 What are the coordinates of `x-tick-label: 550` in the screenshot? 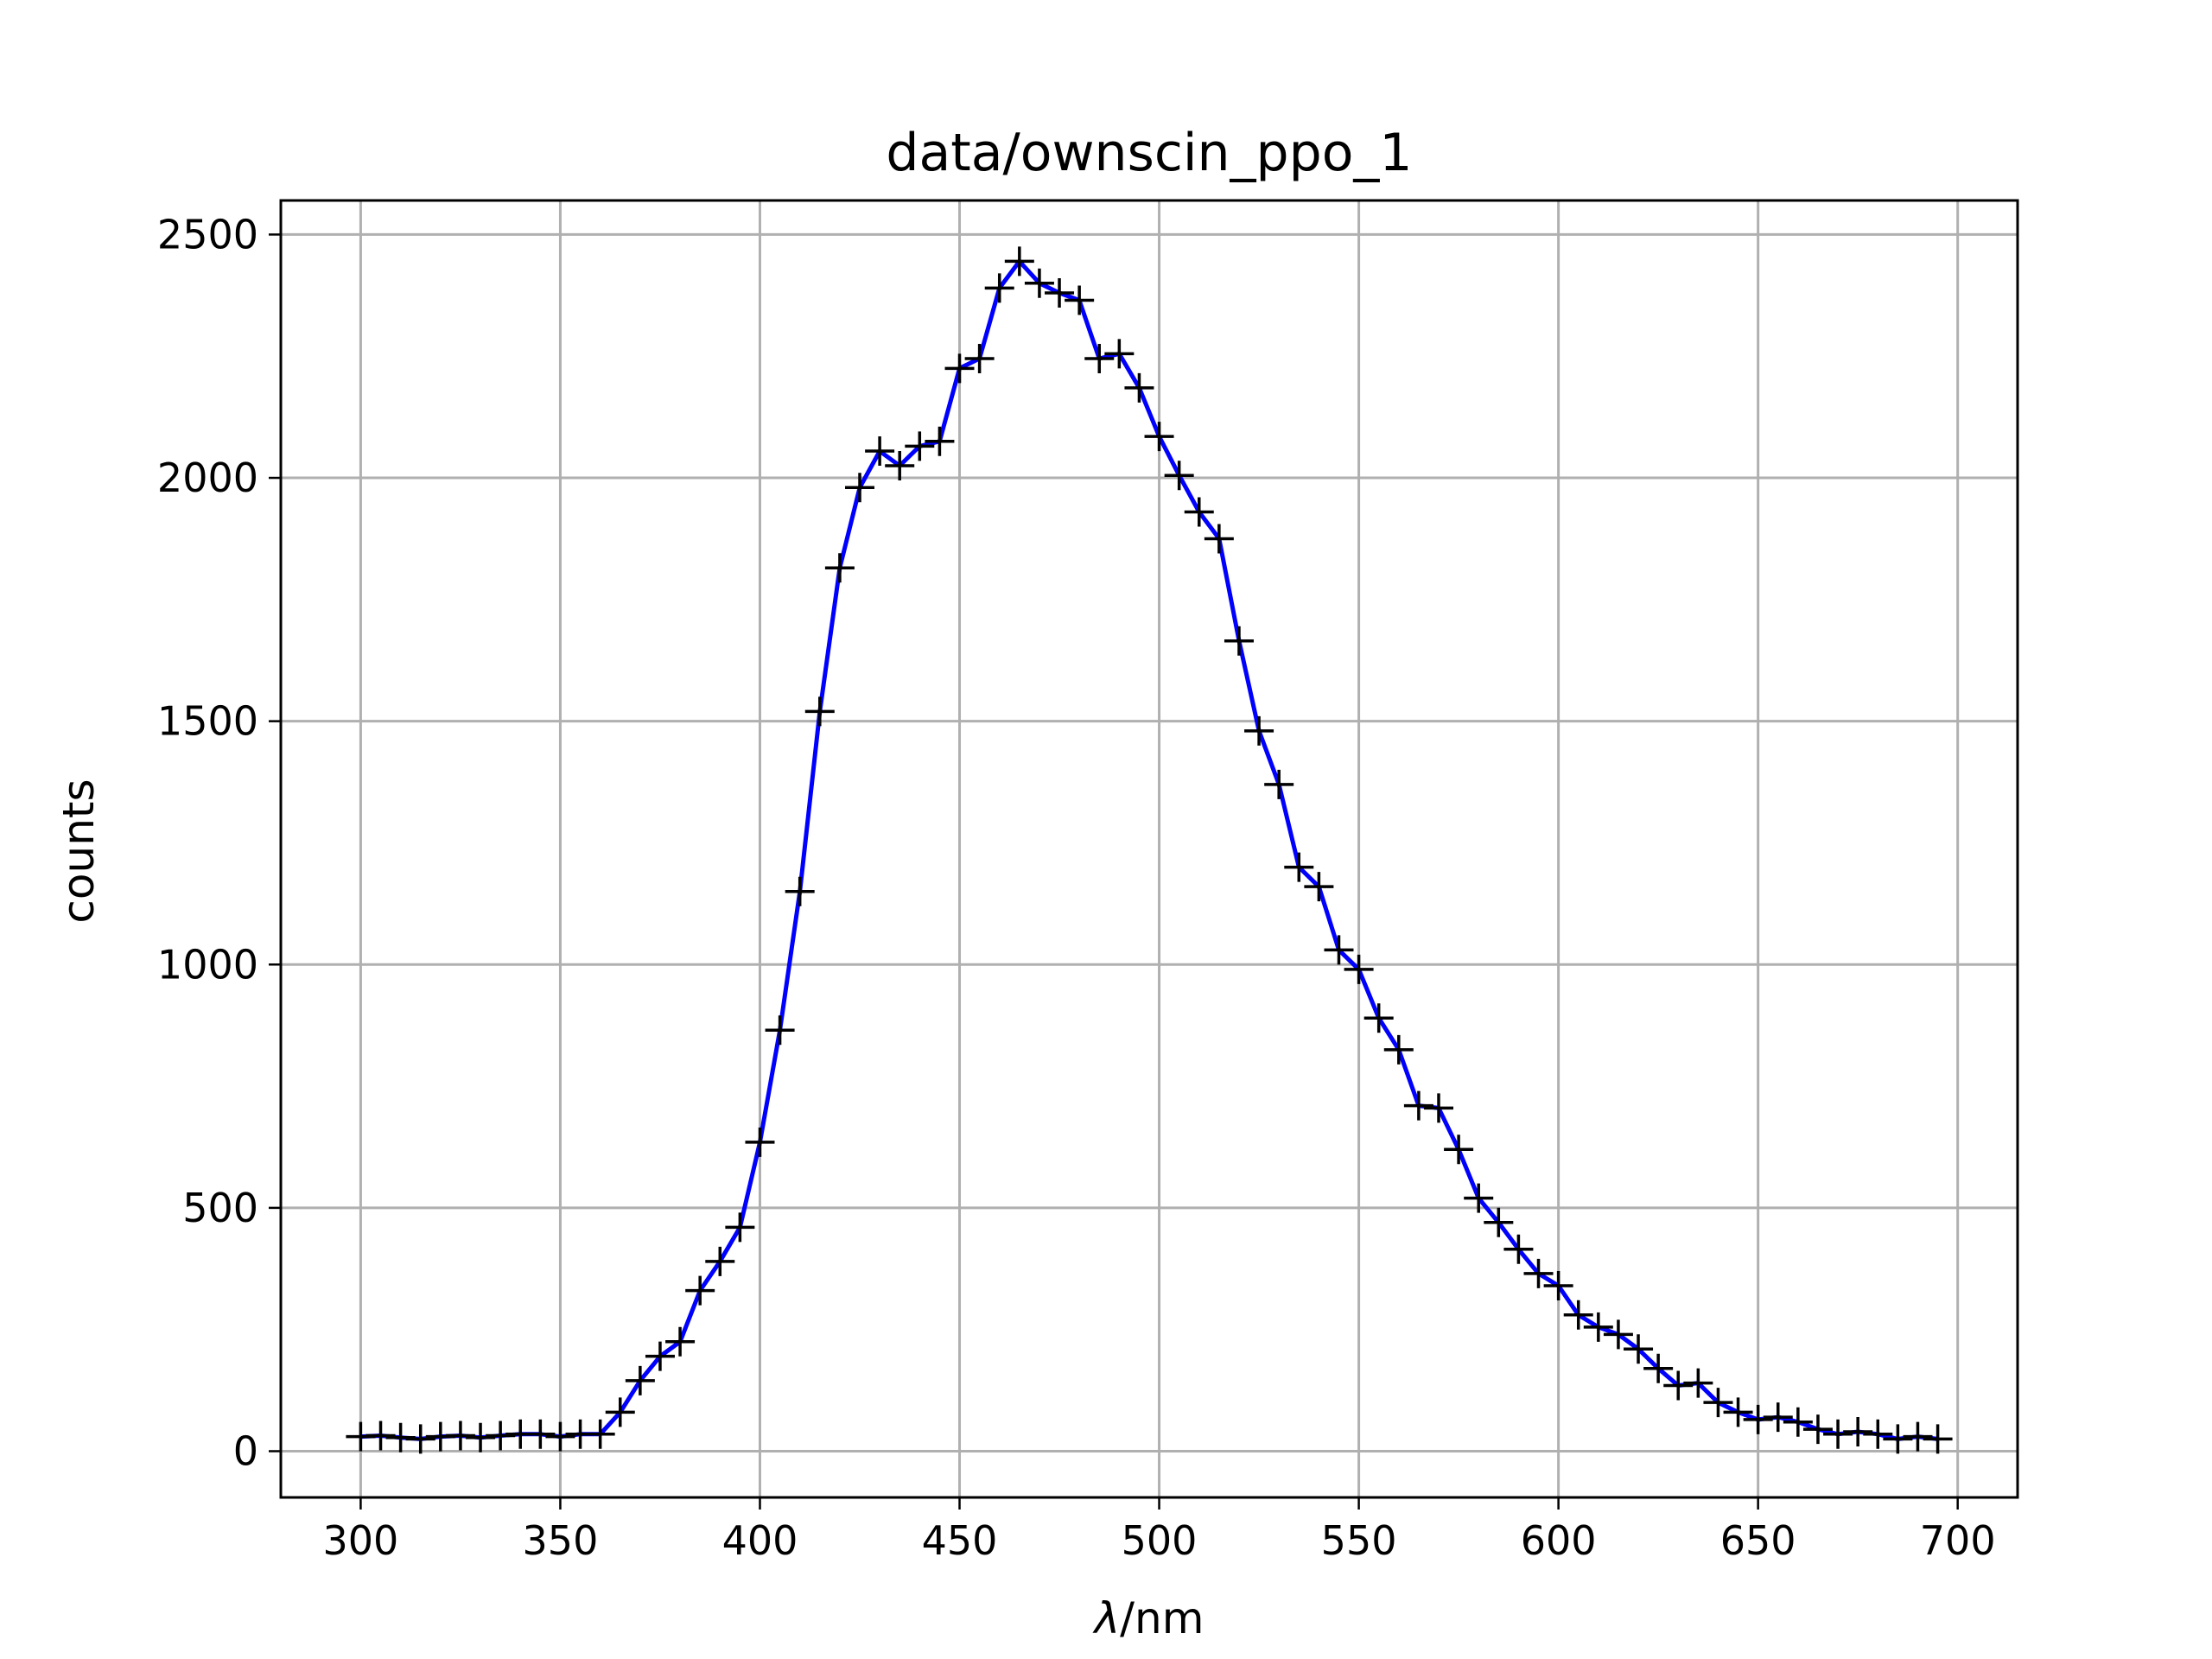 It's located at (1359, 1540).